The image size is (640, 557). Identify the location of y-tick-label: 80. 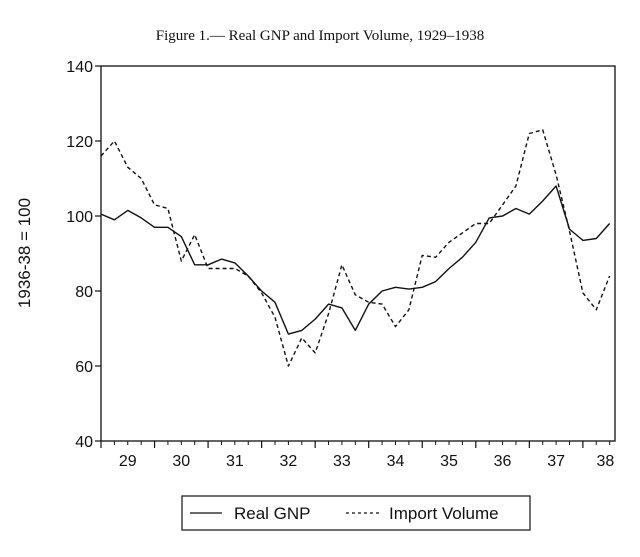
(84, 292).